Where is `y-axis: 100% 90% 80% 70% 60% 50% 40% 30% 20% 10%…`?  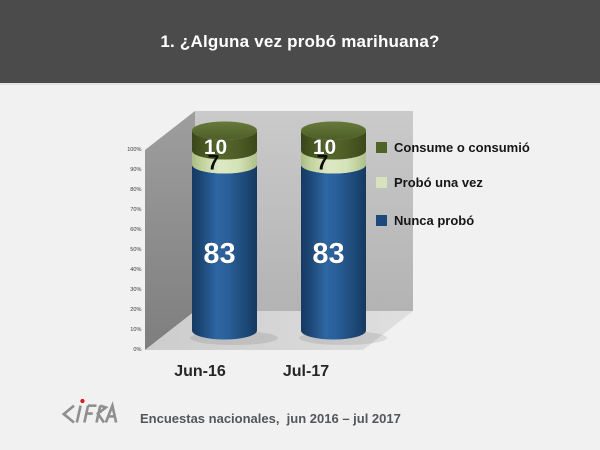
y-axis: 100% 90% 80% 70% 60% 50% 40% 30% 20% 10%… is located at coordinates (134, 250).